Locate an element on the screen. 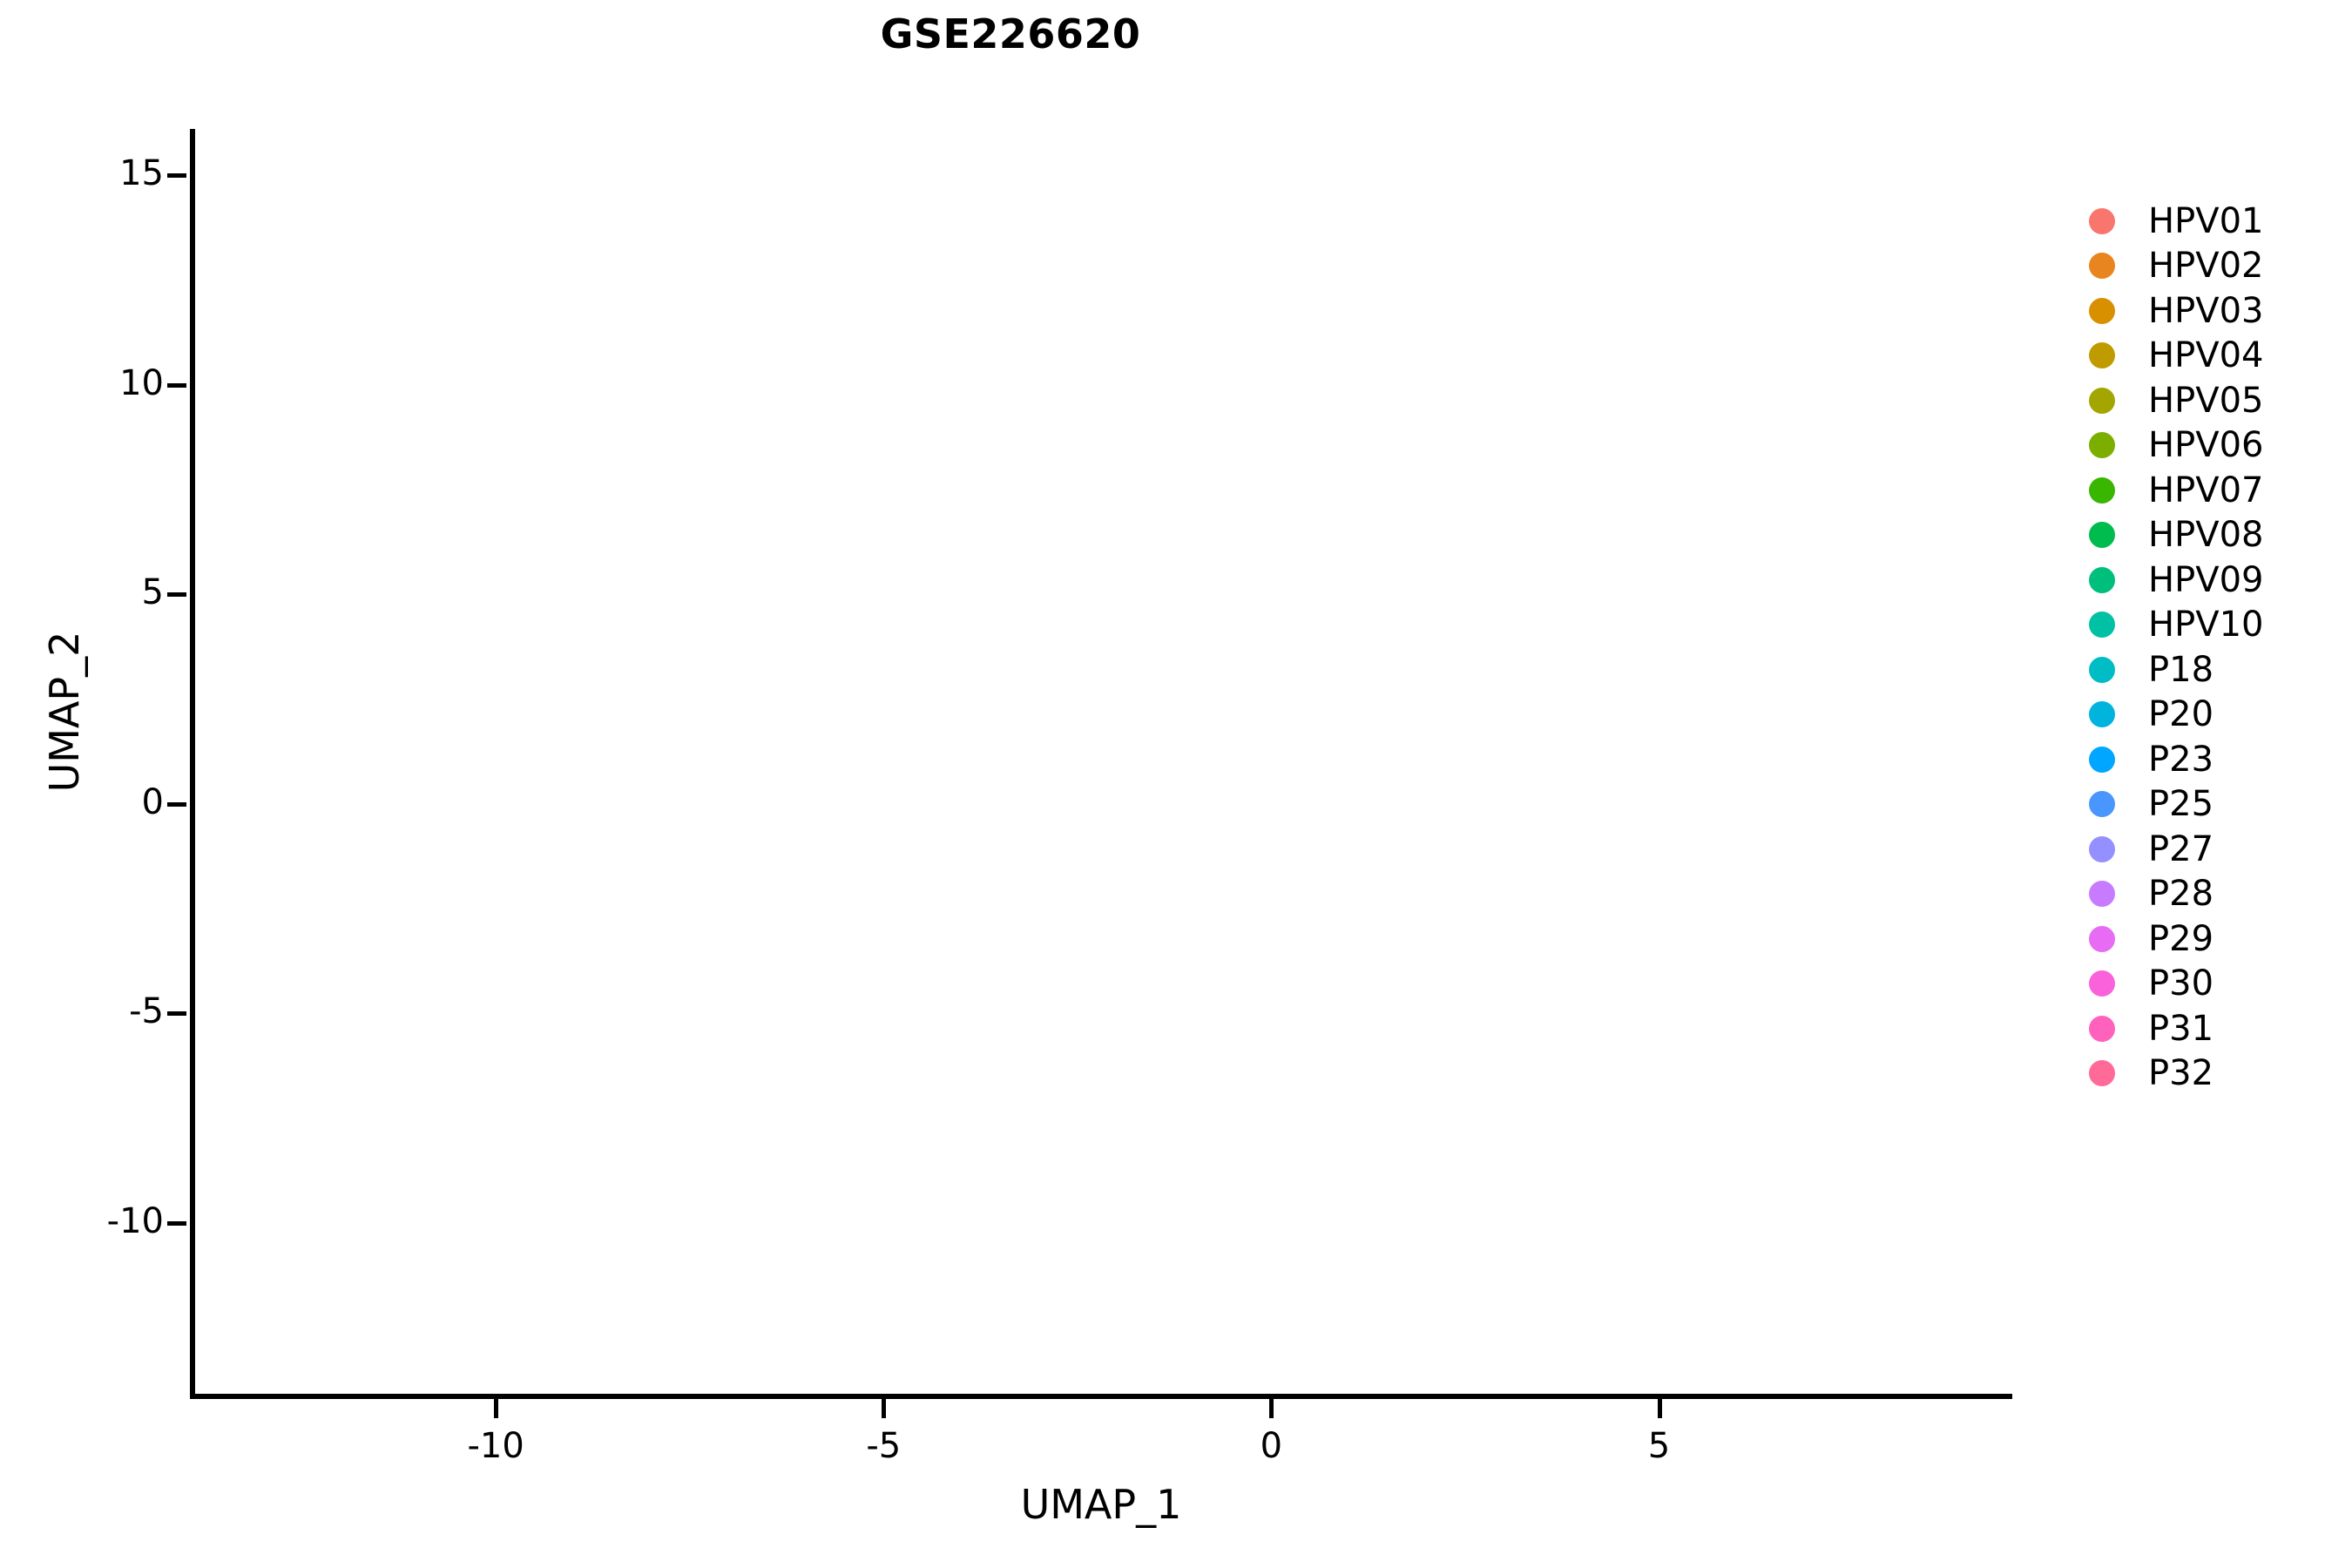 Image resolution: width=2352 pixels, height=1568 pixels. legend-item-label: P23 is located at coordinates (2181, 759).